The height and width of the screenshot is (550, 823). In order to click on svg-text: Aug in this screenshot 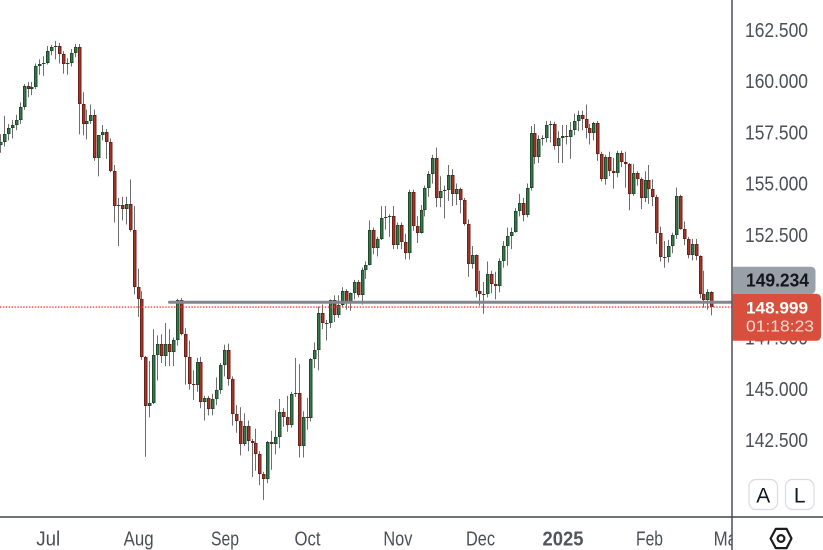, I will do `click(139, 539)`.